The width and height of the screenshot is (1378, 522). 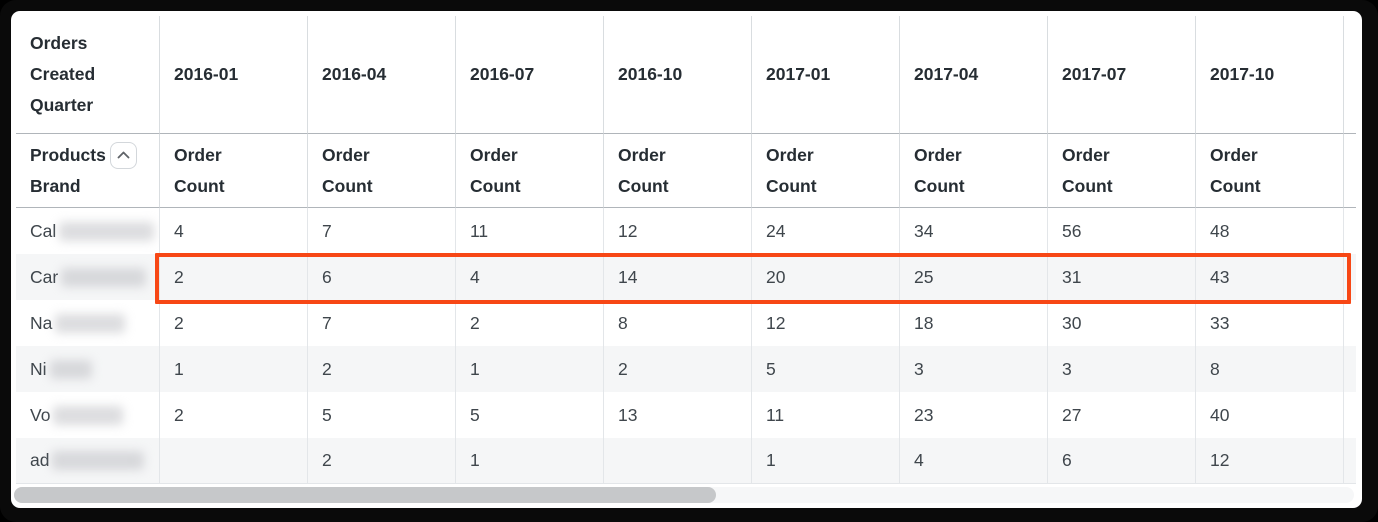 What do you see at coordinates (43, 230) in the screenshot?
I see `row-label-prefix: Cal` at bounding box center [43, 230].